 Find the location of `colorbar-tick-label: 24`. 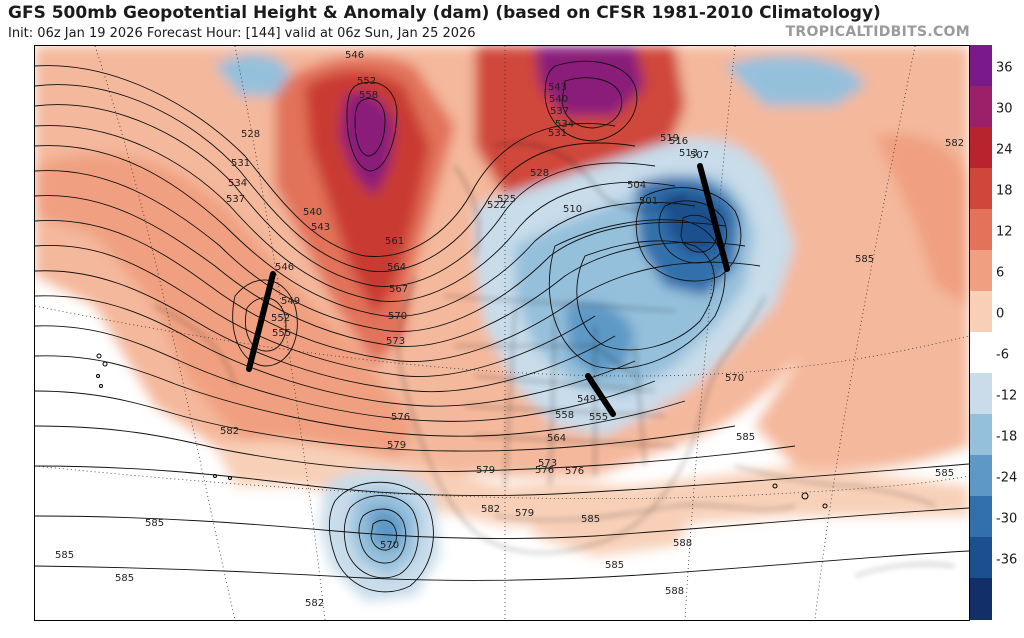

colorbar-tick-label: 24 is located at coordinates (1004, 150).